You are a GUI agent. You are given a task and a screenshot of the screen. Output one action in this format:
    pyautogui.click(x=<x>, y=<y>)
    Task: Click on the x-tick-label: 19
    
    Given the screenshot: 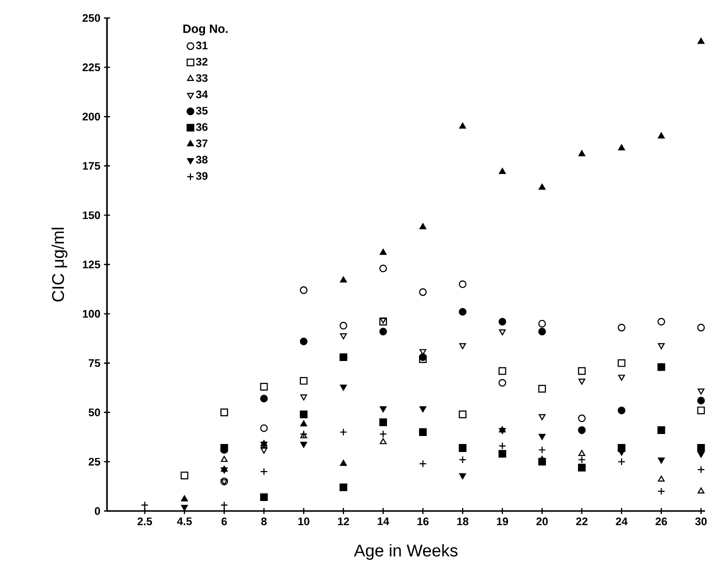 What is the action you would take?
    pyautogui.click(x=502, y=522)
    